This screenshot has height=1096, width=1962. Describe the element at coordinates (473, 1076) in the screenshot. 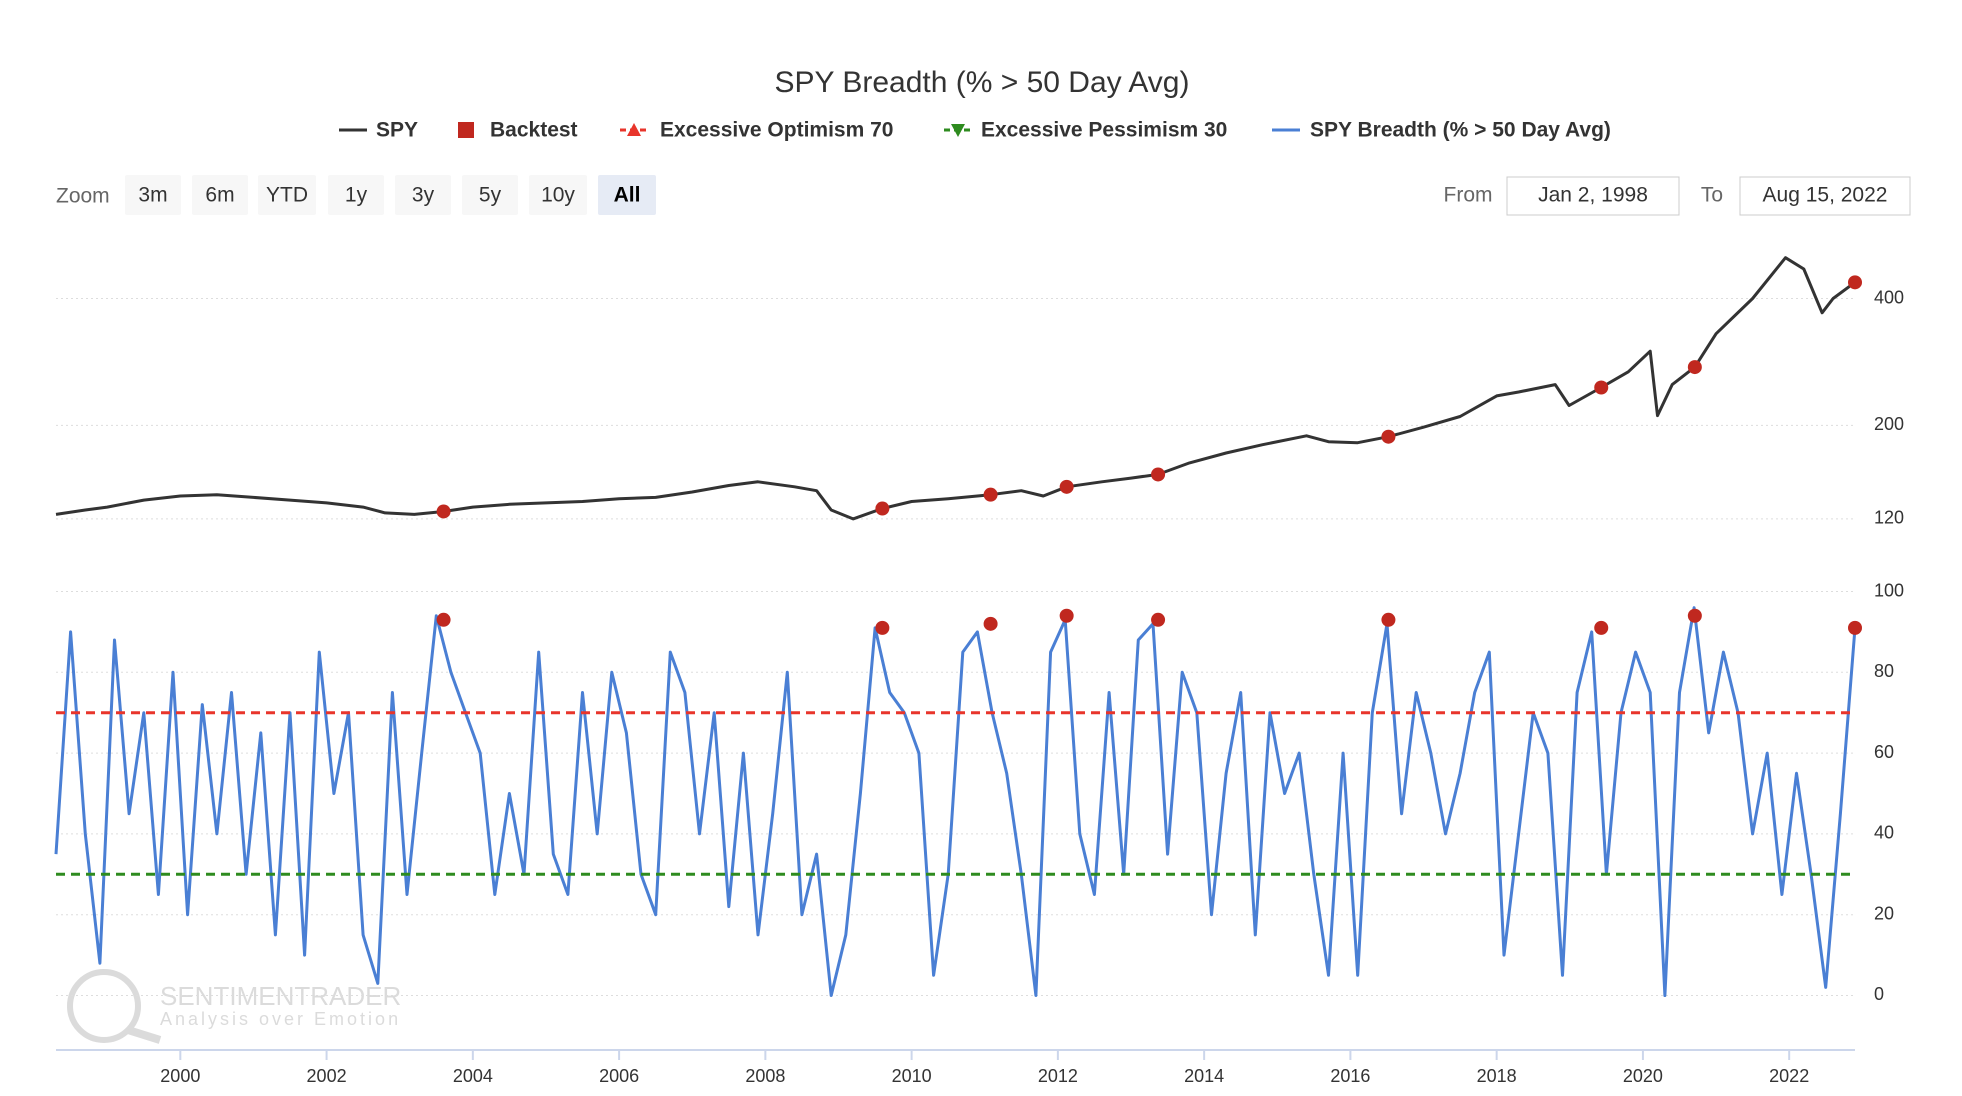

I see `x-tick-label: 2004` at that location.